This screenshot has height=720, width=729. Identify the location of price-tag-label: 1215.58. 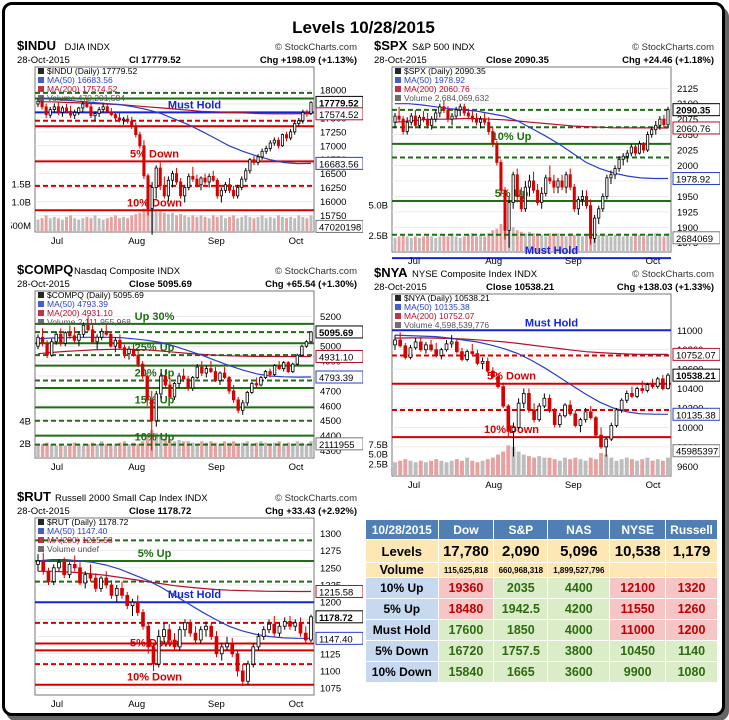
(336, 592).